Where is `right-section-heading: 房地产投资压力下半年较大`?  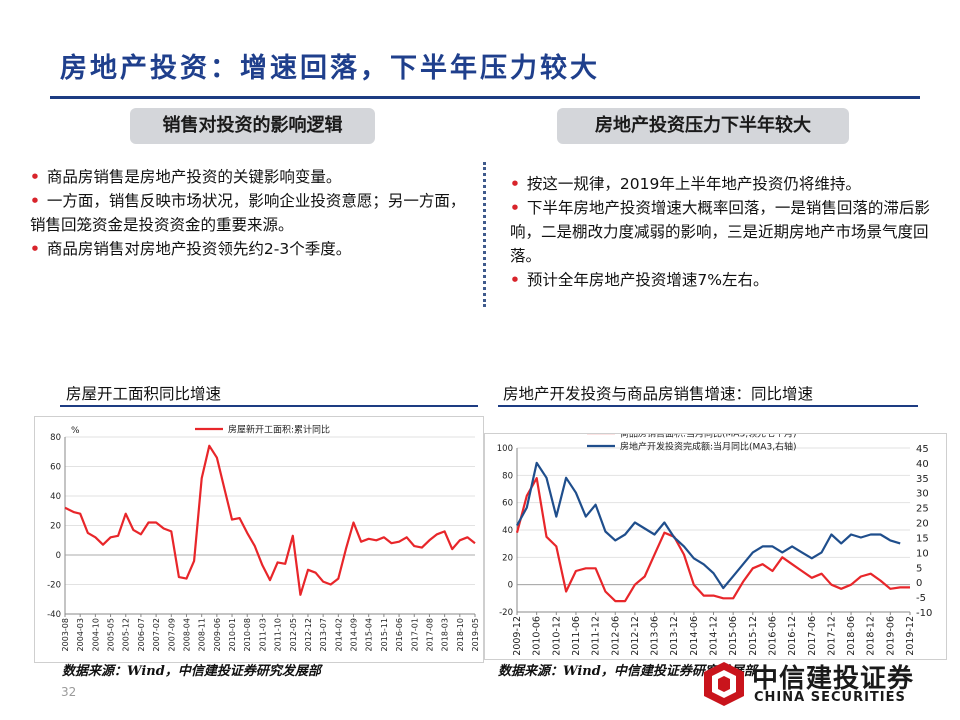 right-section-heading: 房地产投资压力下半年较大 is located at coordinates (703, 126).